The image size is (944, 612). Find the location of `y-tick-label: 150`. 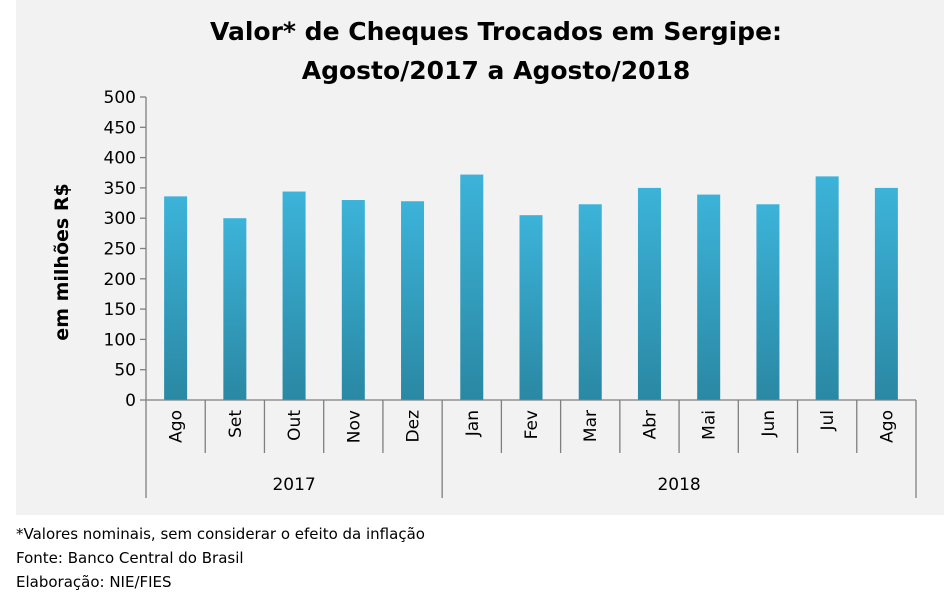

y-tick-label: 150 is located at coordinates (120, 310).